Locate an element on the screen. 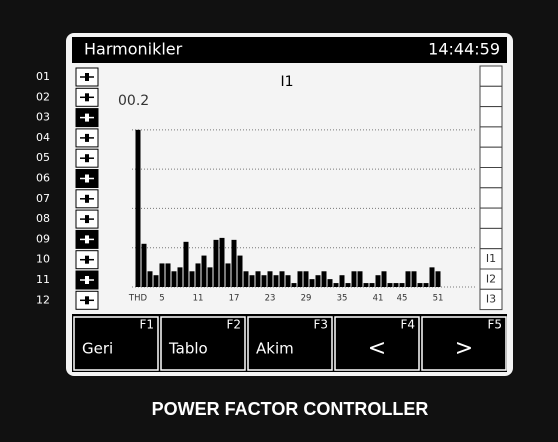 This screenshot has height=442, width=558. x-tick-label: 41 is located at coordinates (378, 299).